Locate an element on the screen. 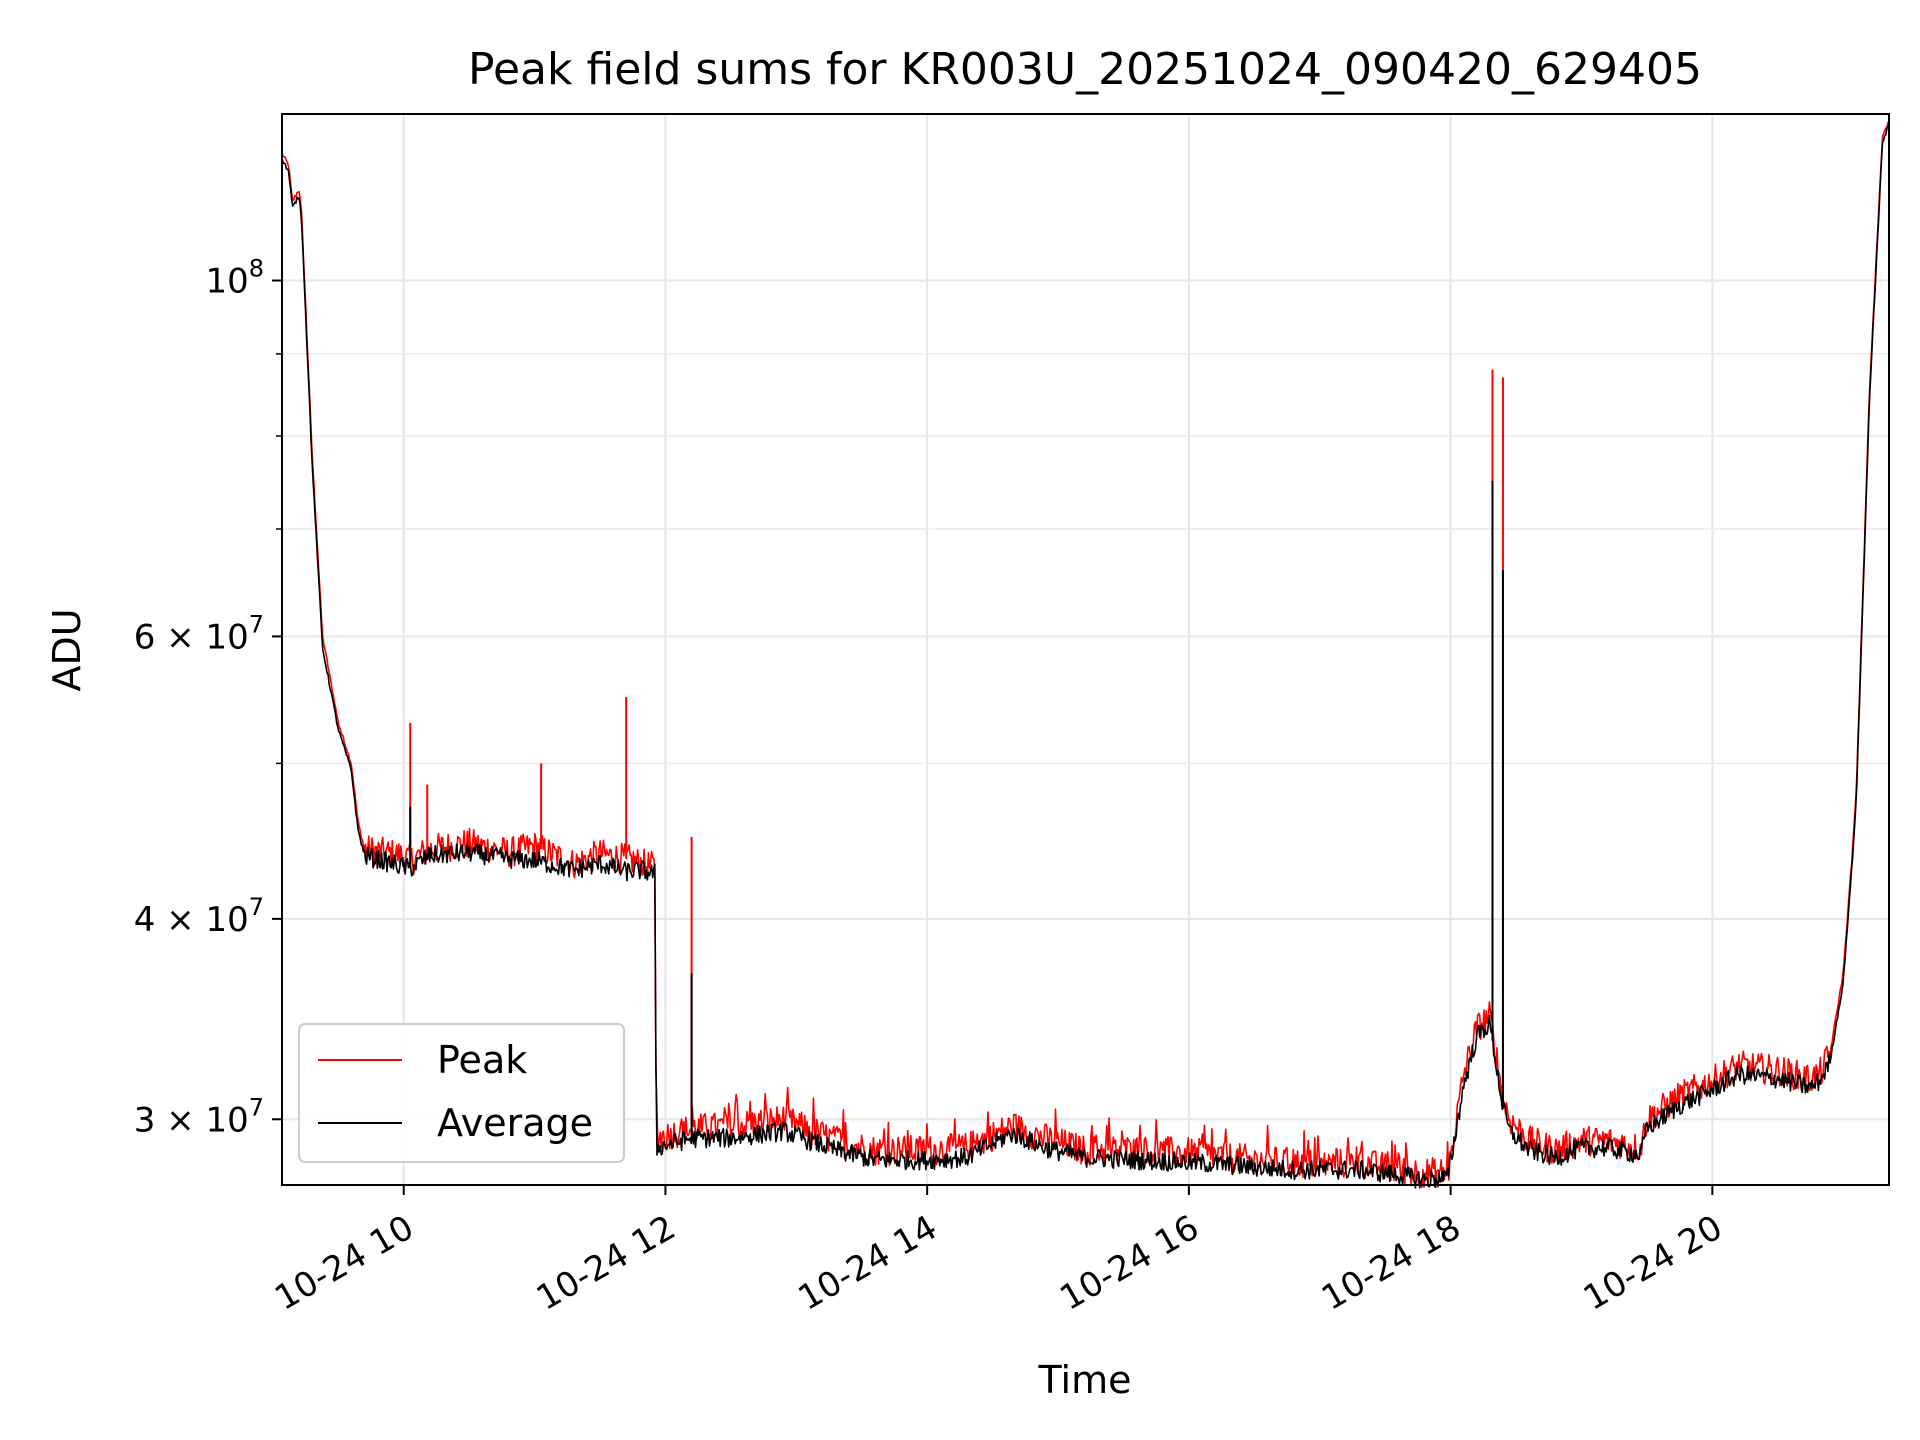 Image resolution: width=1920 pixels, height=1440 pixels. x-axis-label: Time is located at coordinates (1085, 1380).